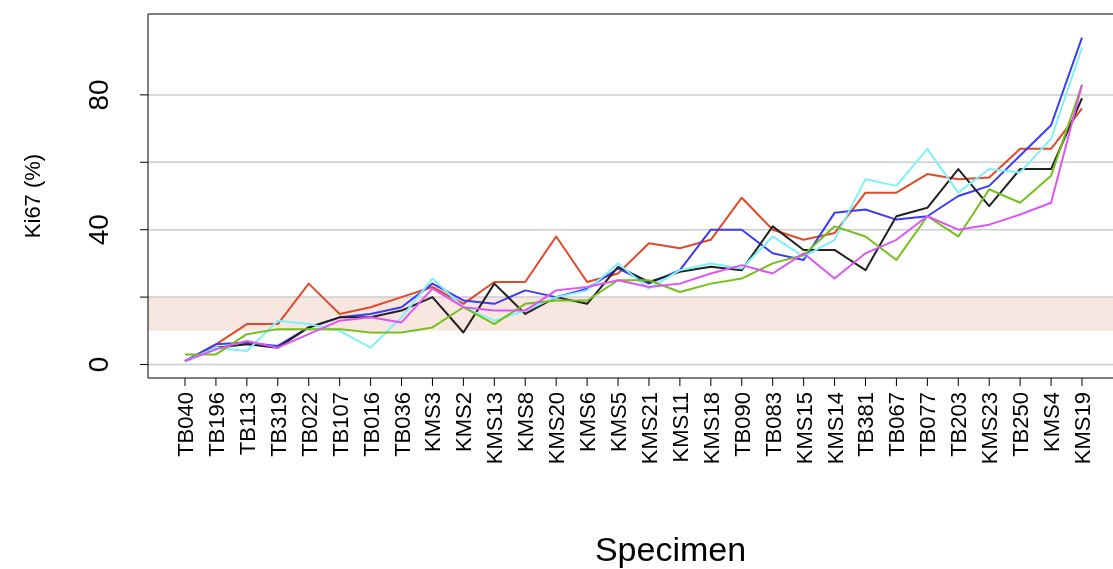 This screenshot has height=569, width=1113. I want to click on x-tick-label: KMS6, so click(588, 422).